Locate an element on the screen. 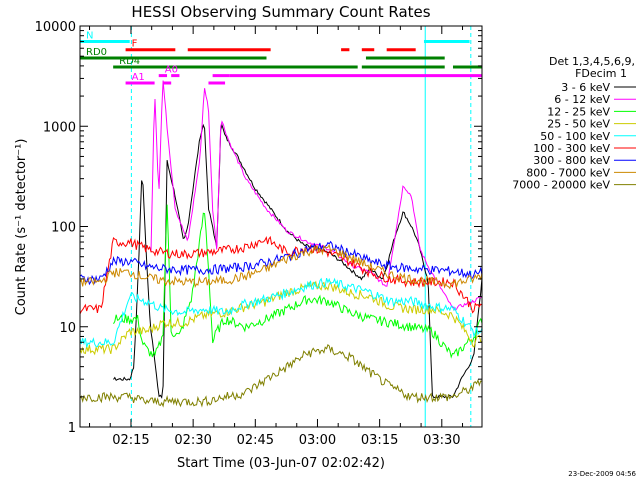 This screenshot has width=640, height=480. timestamp: 23-Dec-2009 04:56 is located at coordinates (602, 474).